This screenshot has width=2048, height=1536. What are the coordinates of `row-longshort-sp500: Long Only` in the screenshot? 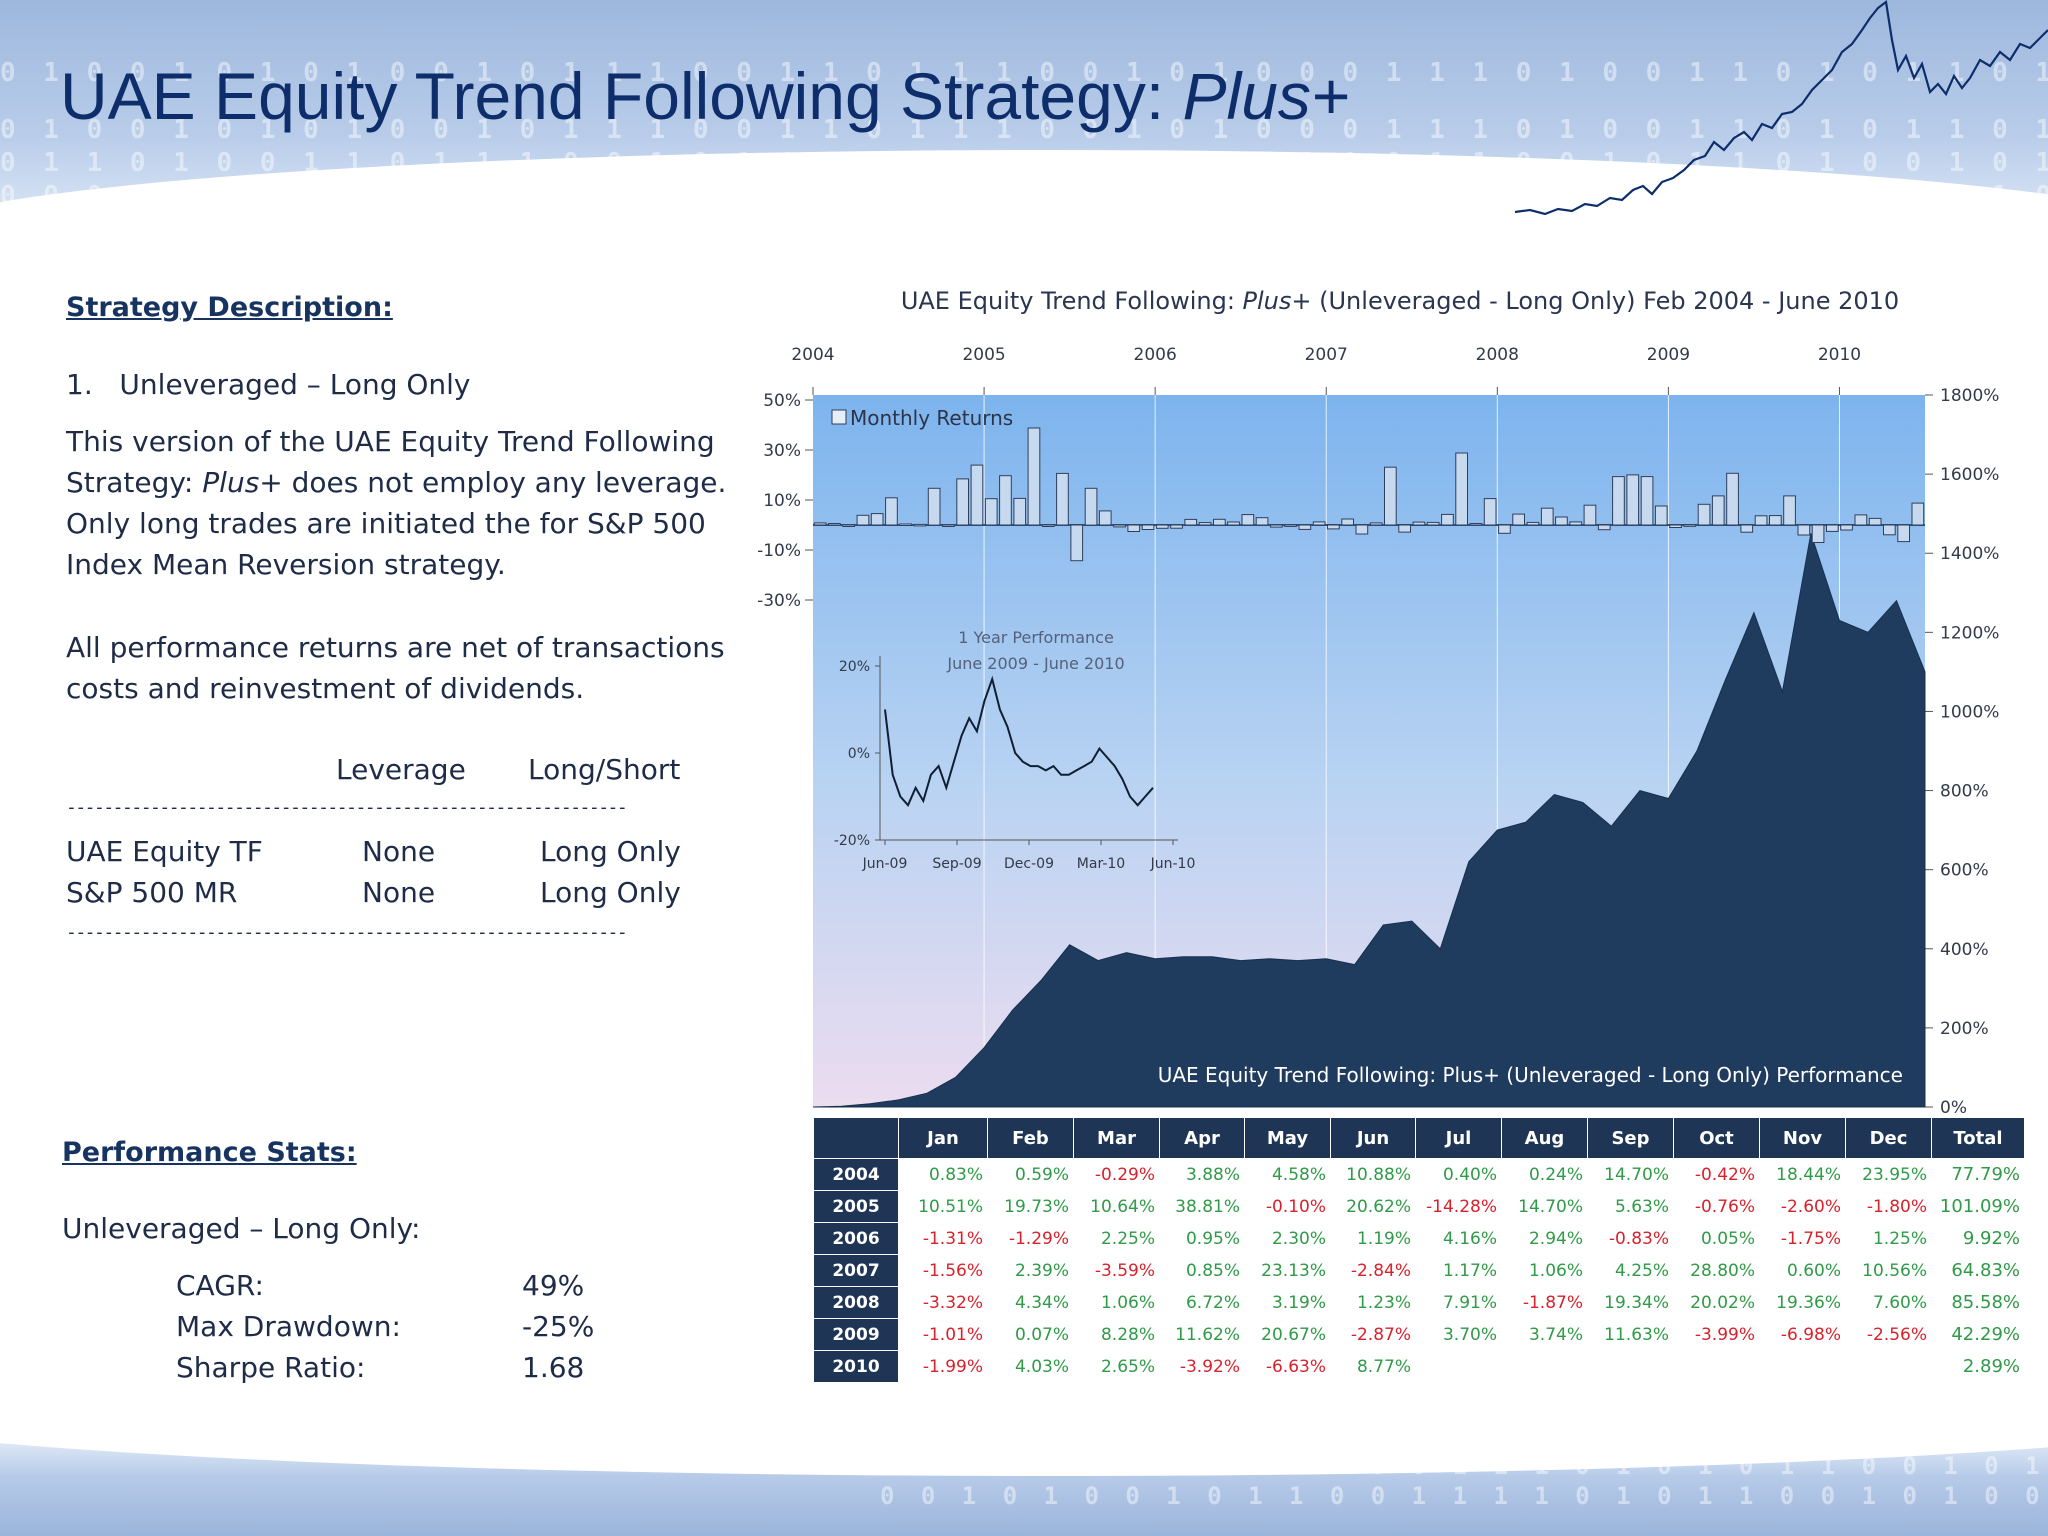 It's located at (610, 892).